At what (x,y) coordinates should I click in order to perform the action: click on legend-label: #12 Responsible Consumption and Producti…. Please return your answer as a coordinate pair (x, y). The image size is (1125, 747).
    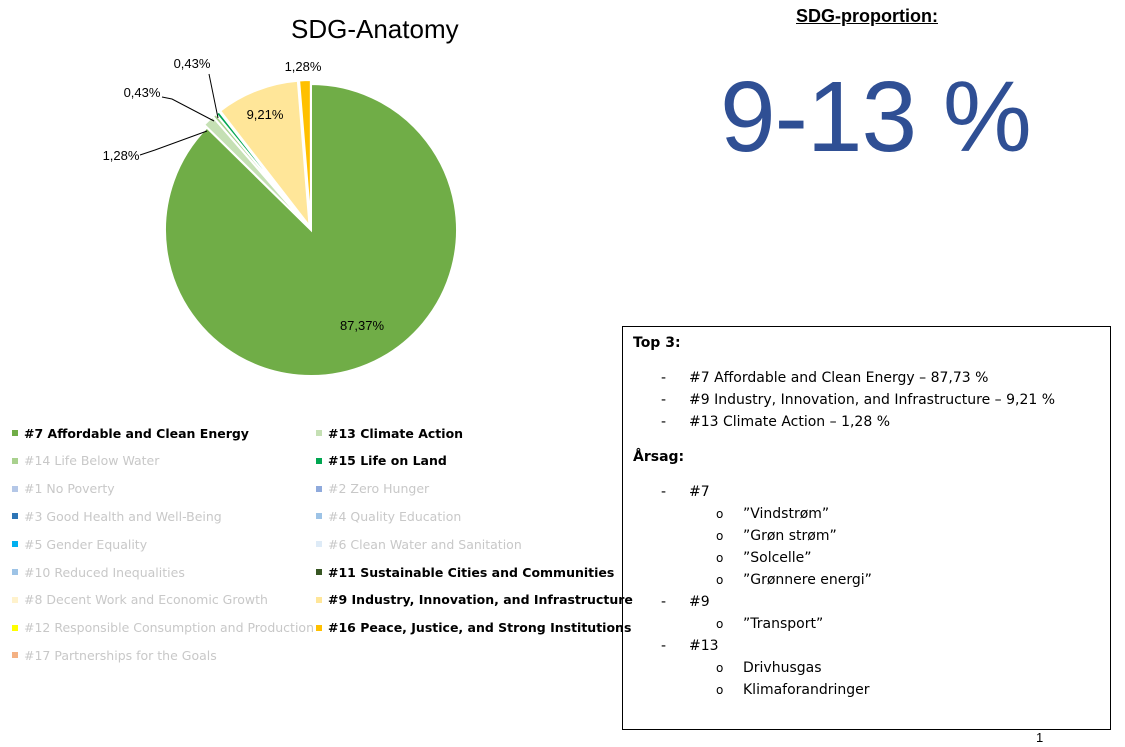
    Looking at the image, I should click on (169, 628).